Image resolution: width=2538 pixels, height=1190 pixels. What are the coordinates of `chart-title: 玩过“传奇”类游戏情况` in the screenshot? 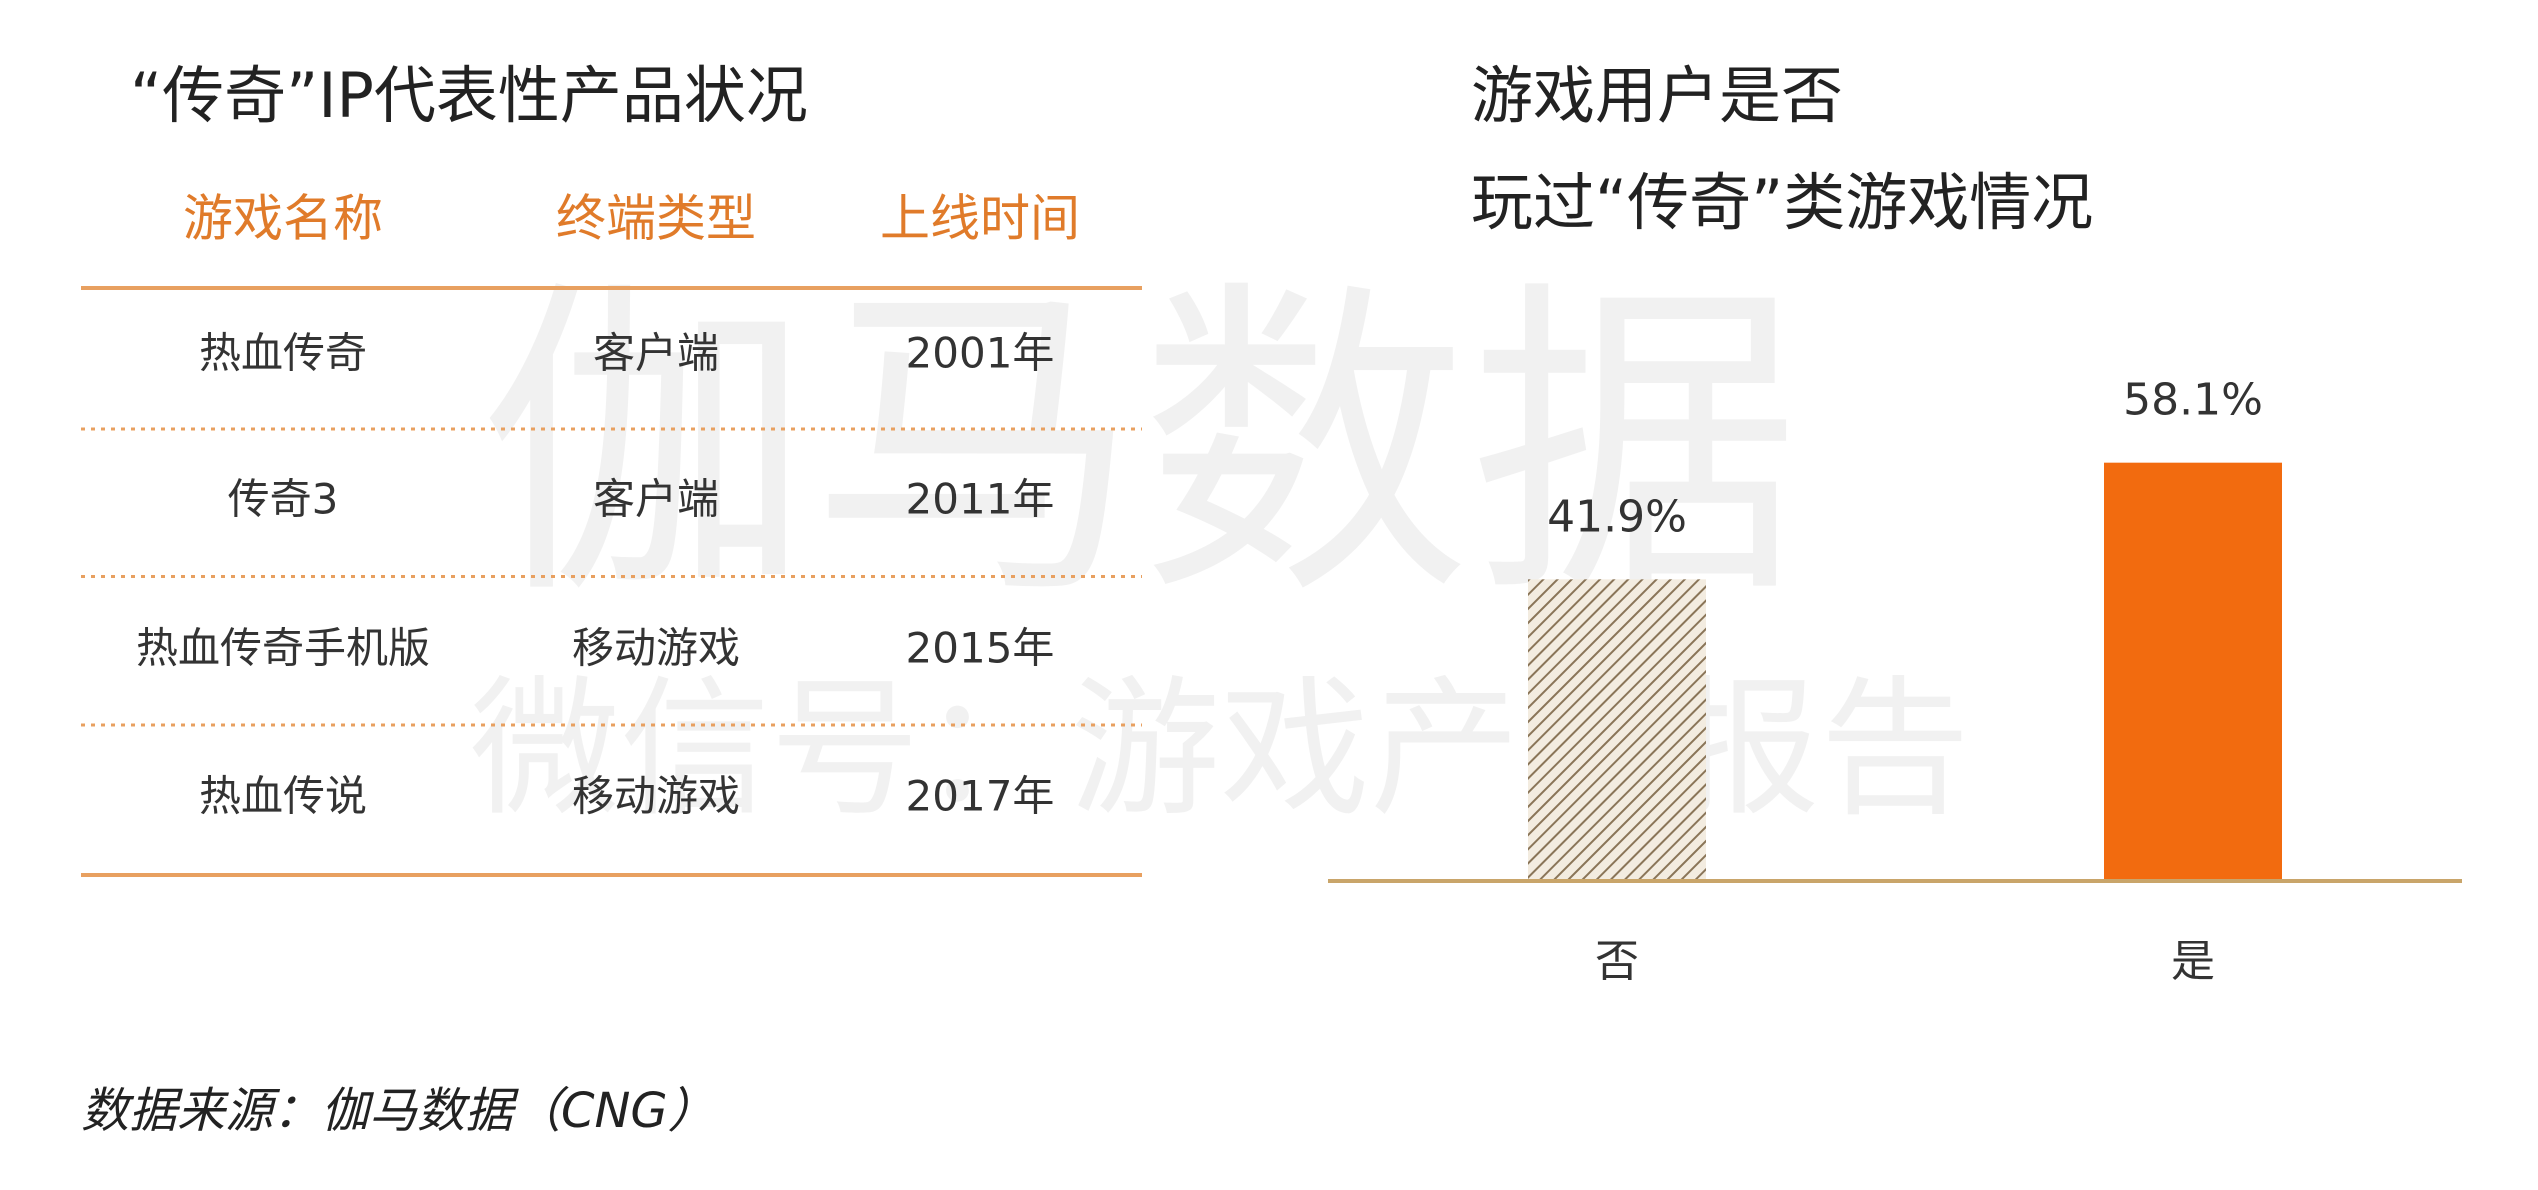 It's located at (1782, 202).